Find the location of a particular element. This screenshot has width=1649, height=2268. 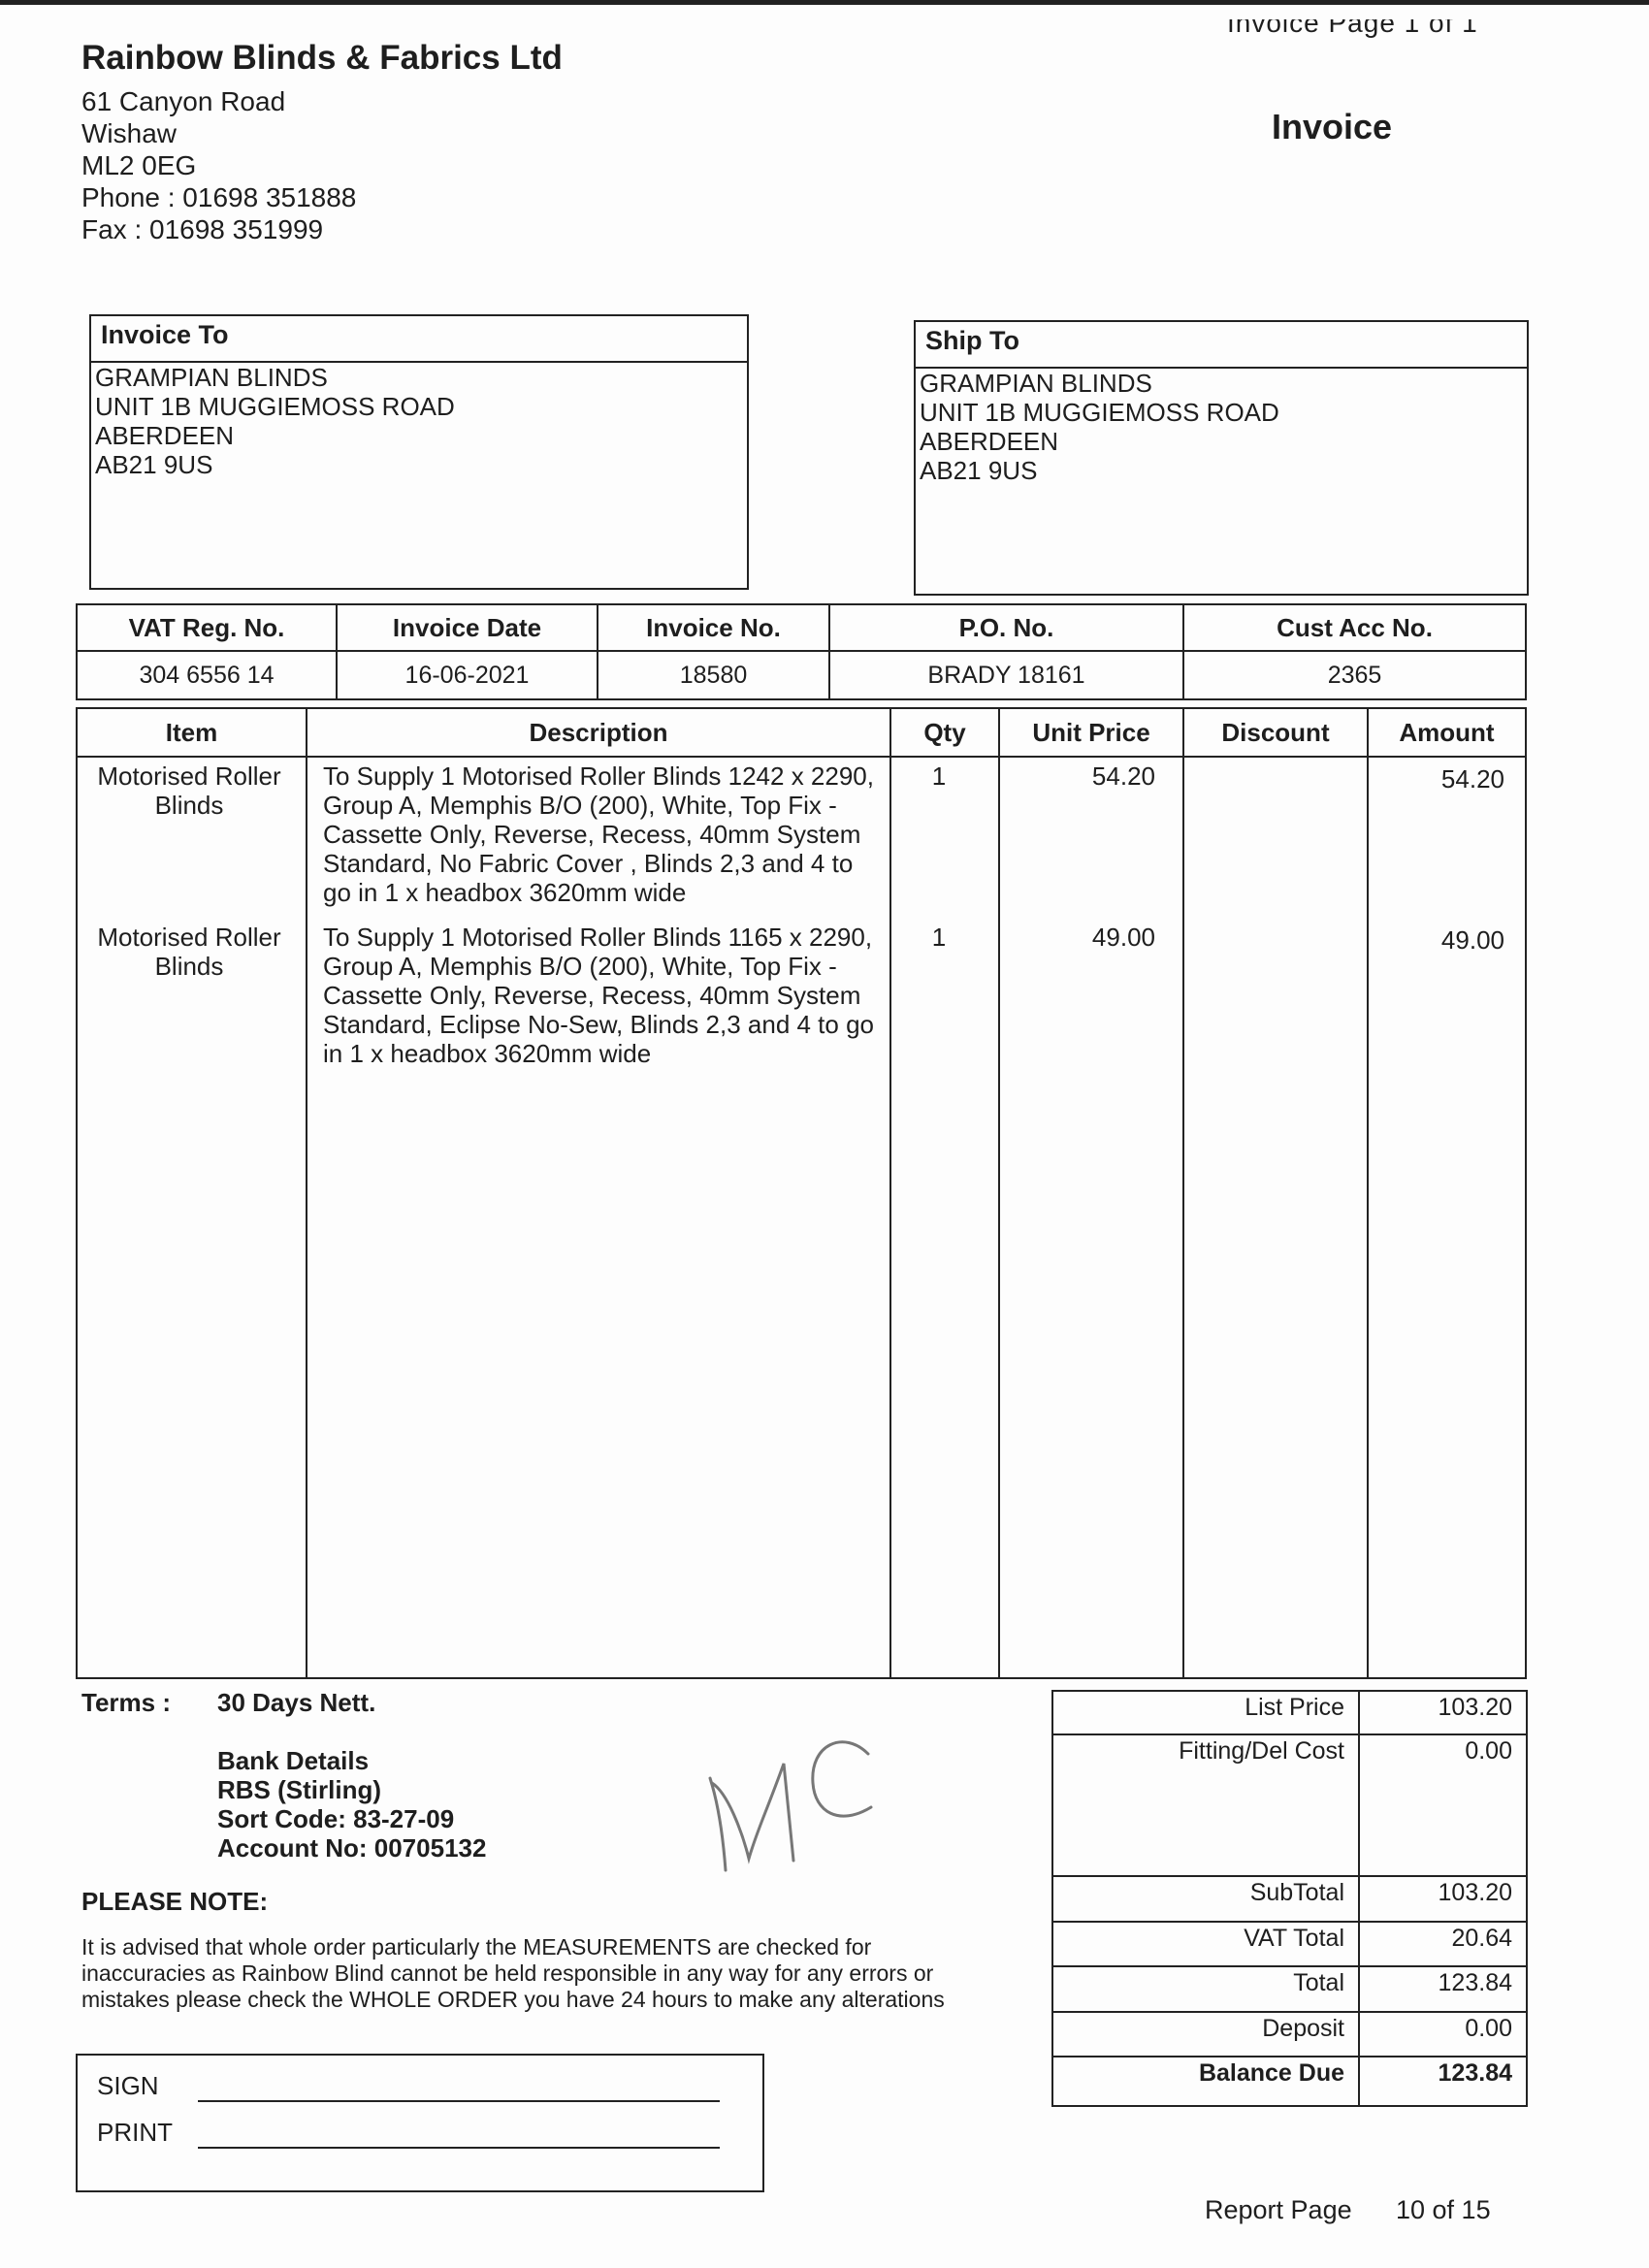

sign-box: SIGN PRINT is located at coordinates (420, 2123).